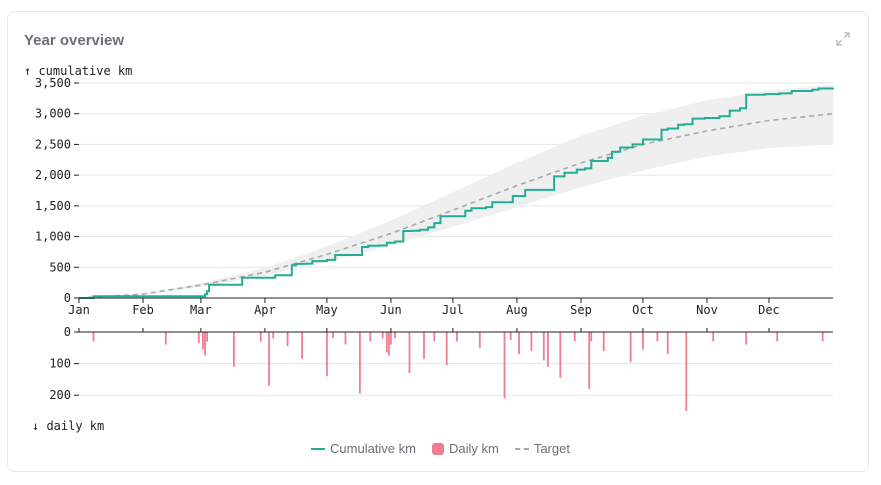  I want to click on legend-label: Daily km, so click(473, 448).